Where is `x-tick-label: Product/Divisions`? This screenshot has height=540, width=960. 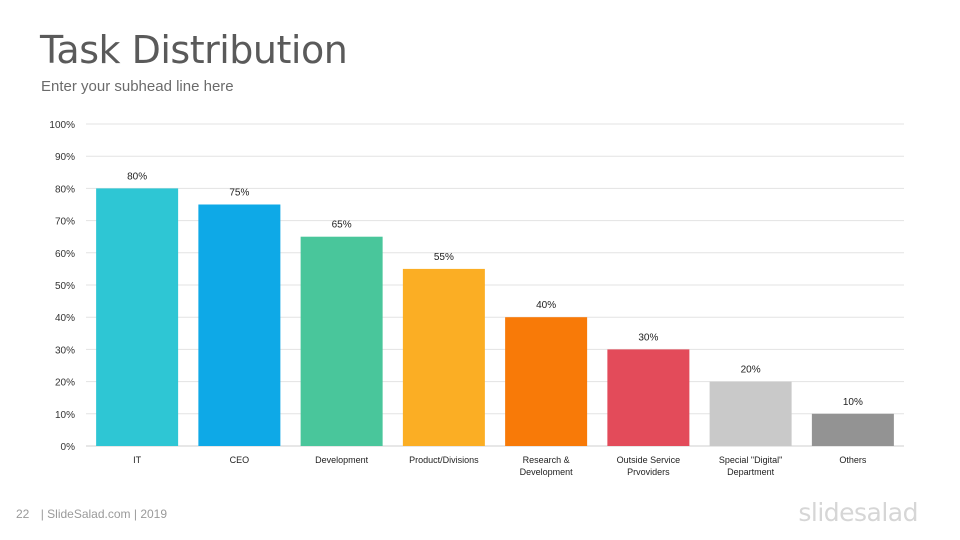
x-tick-label: Product/Divisions is located at coordinates (444, 460).